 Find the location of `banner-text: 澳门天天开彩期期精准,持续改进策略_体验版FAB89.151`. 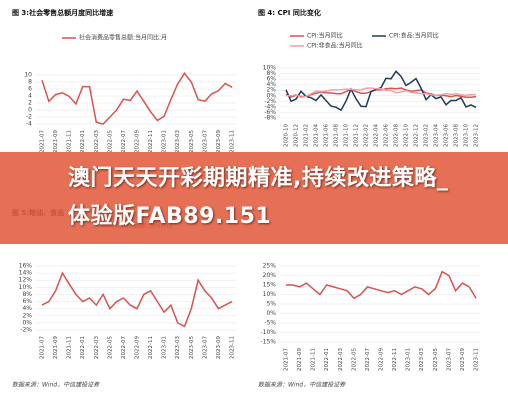

banner-text: 澳门天天开彩期期精准,持续改进策略_体验版FAB89.151 is located at coordinates (258, 197).